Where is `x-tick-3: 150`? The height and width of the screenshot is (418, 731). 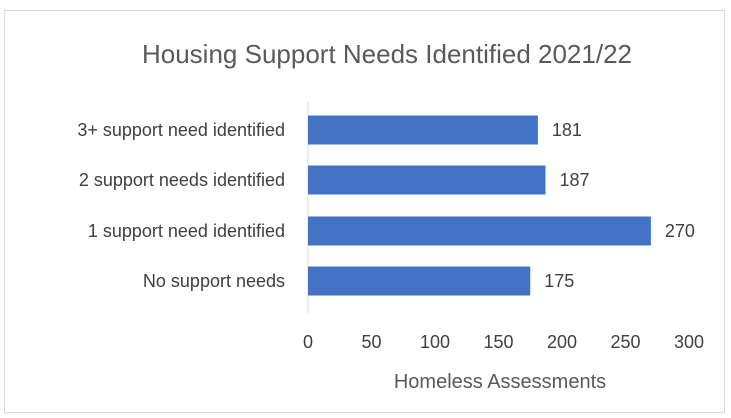
x-tick-3: 150 is located at coordinates (498, 342).